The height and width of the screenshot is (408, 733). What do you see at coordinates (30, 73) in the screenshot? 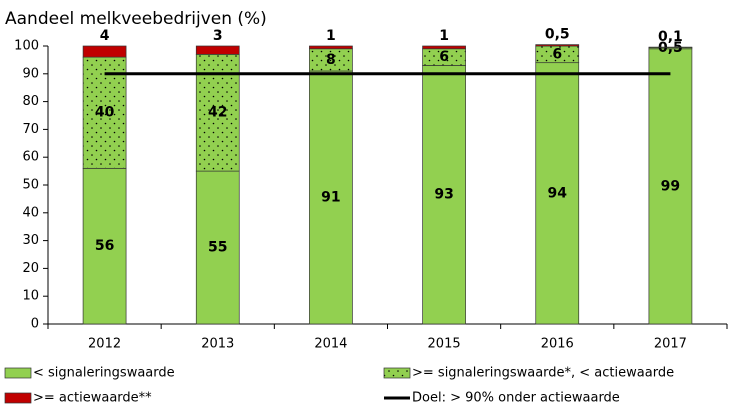
I see `y-tick-label: 90` at bounding box center [30, 73].